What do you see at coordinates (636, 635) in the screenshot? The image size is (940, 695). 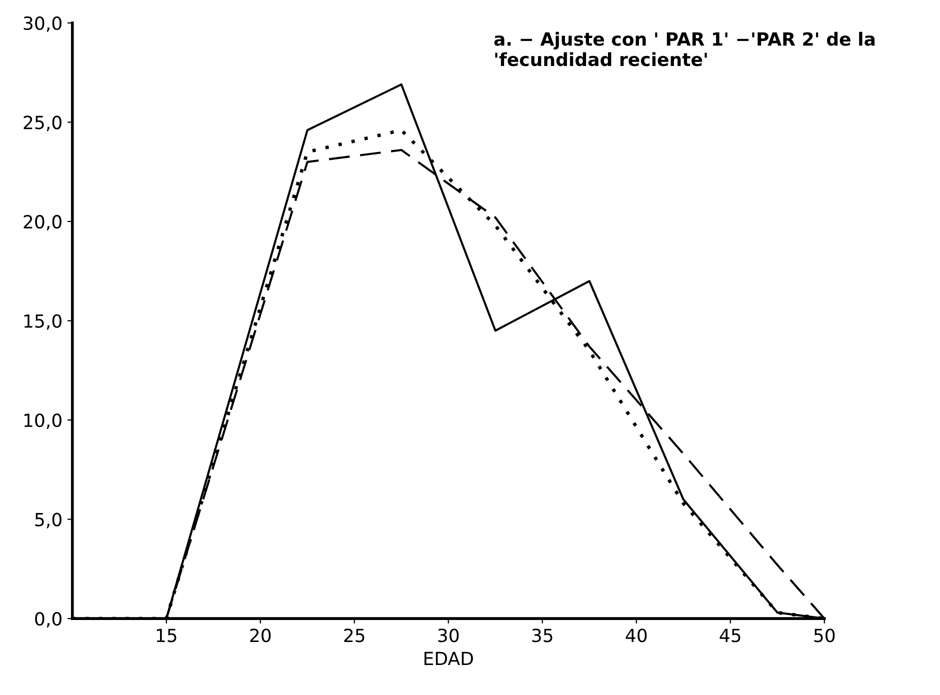 I see `x-tick-label: 40` at bounding box center [636, 635].